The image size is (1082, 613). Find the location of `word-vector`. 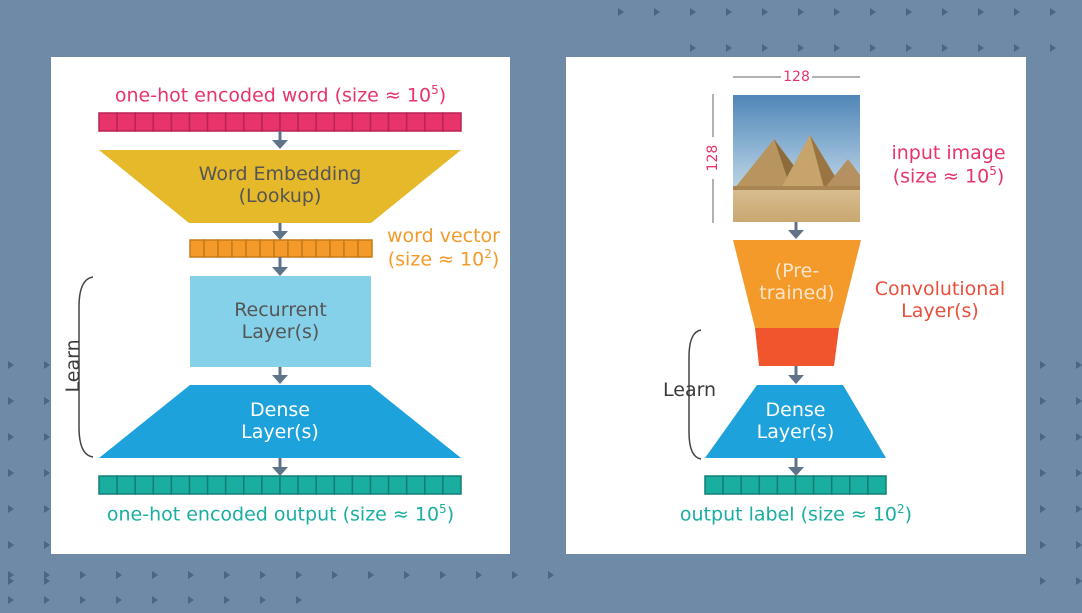

word-vector is located at coordinates (281, 248).